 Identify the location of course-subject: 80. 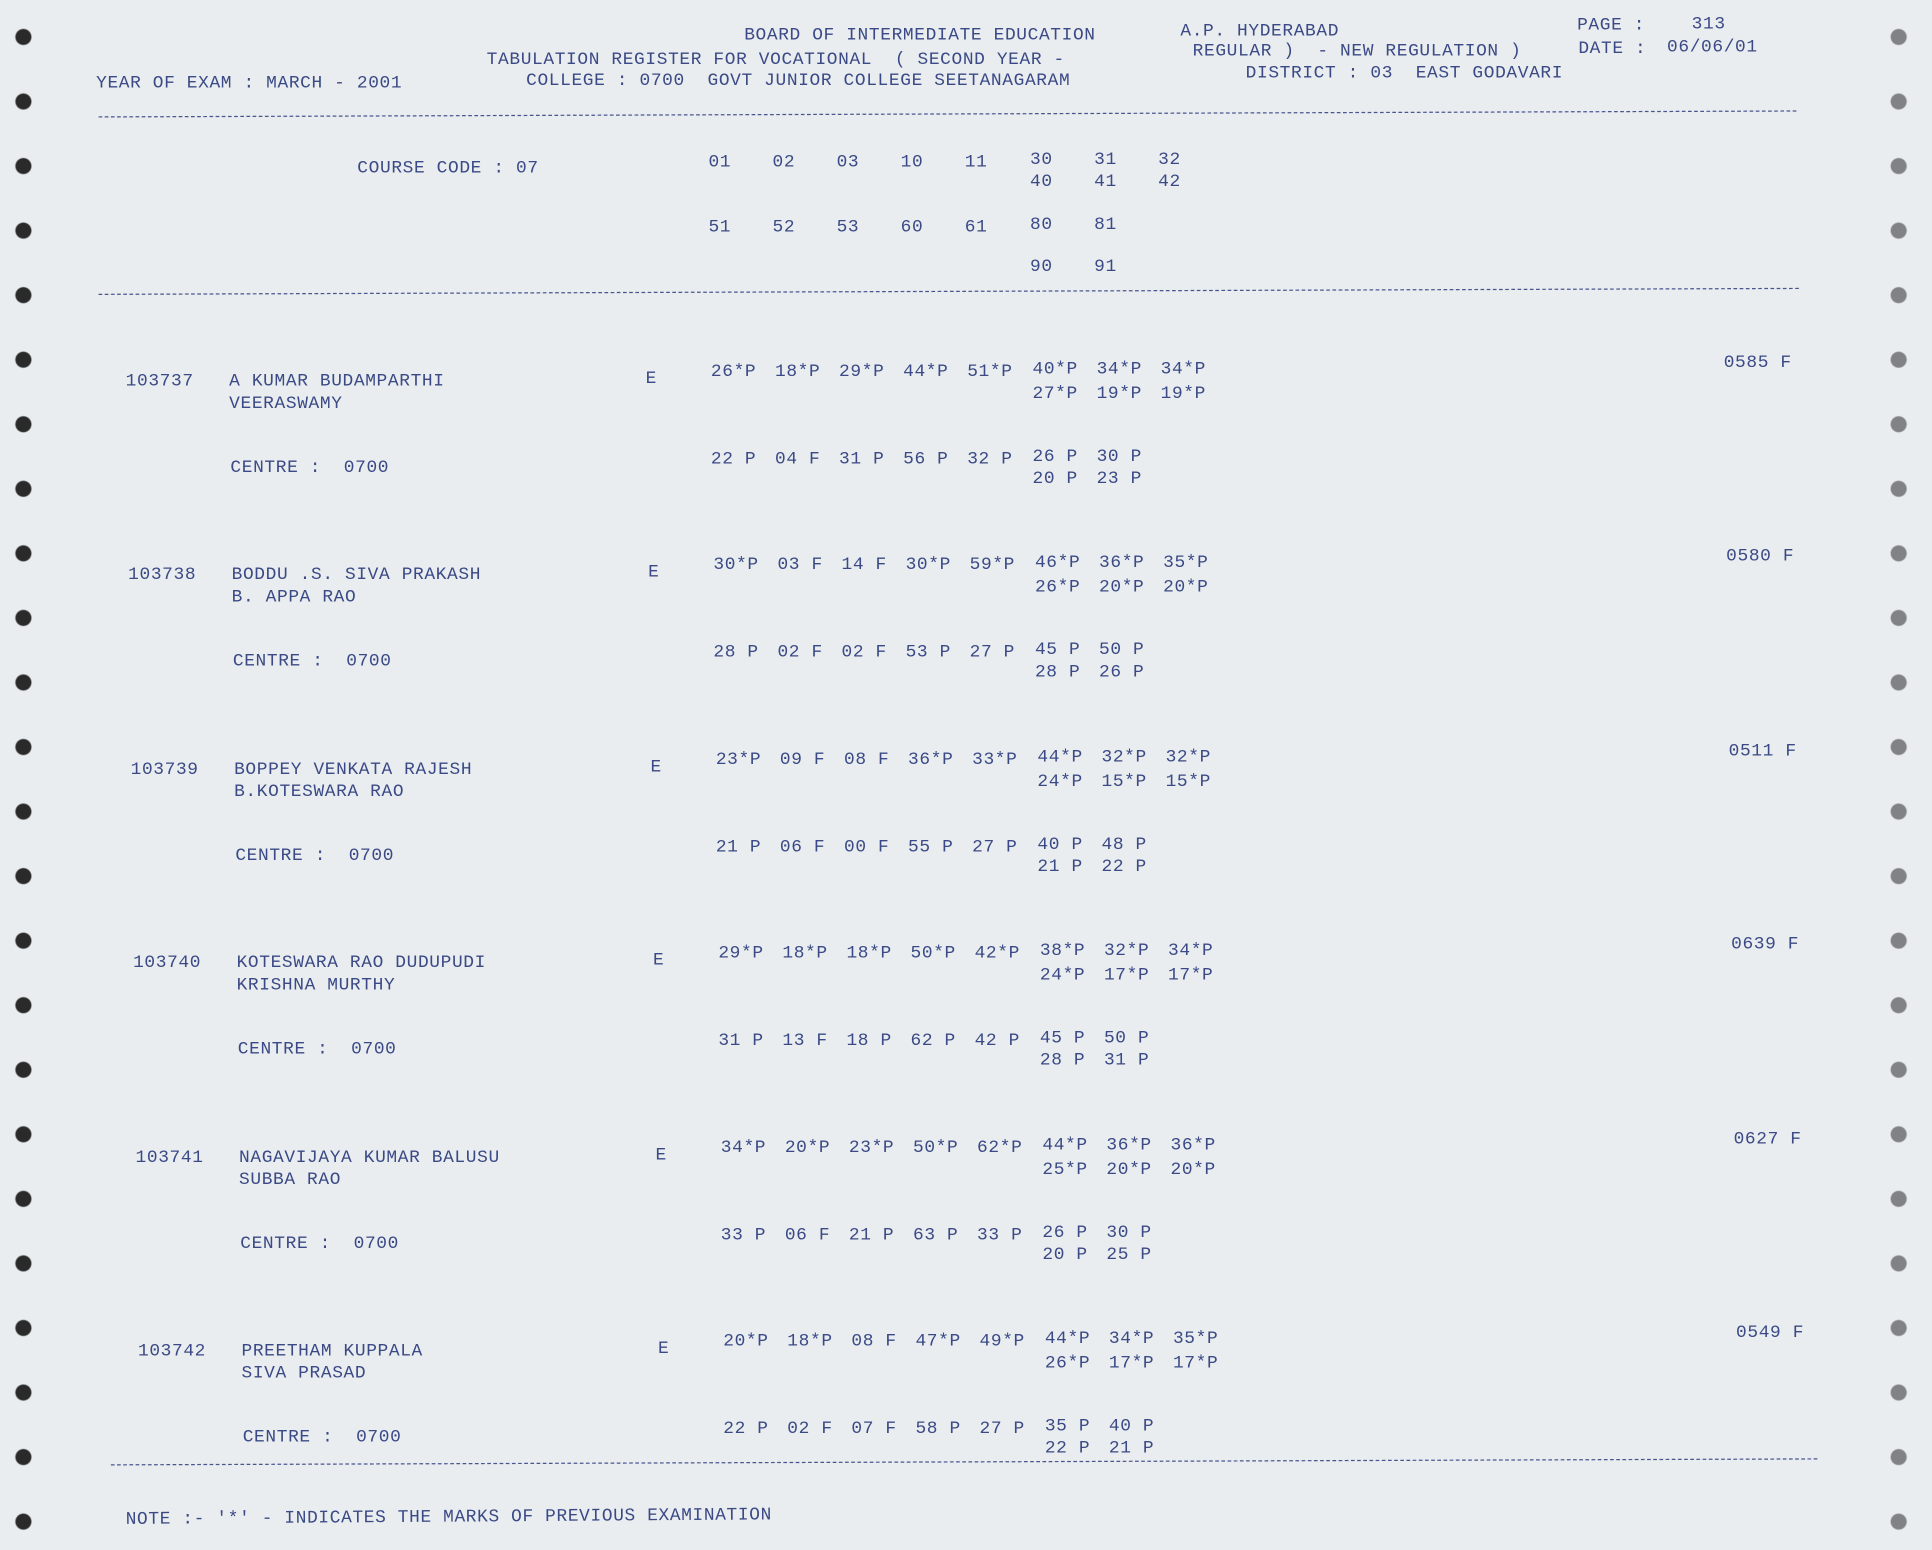
(1041, 225).